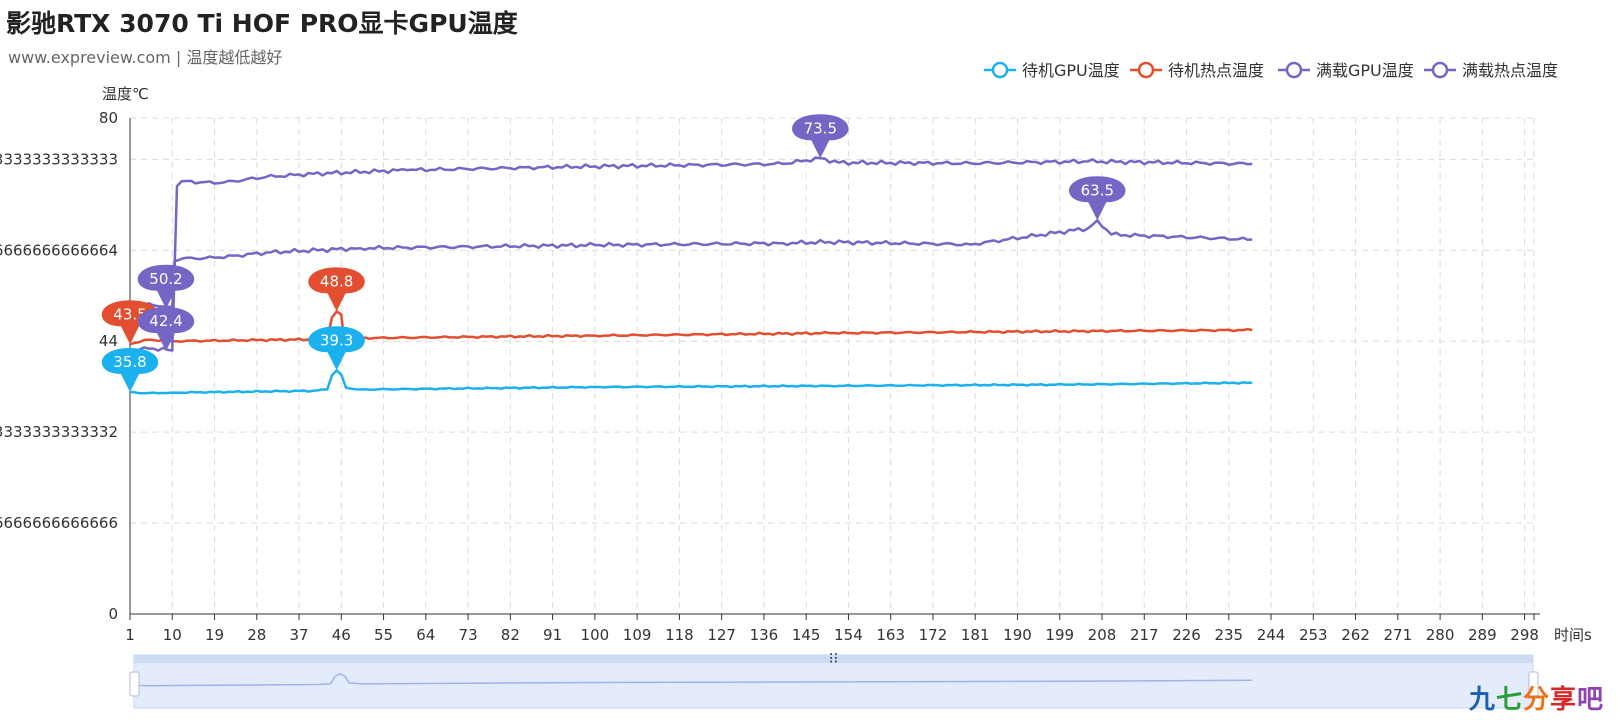 The width and height of the screenshot is (1620, 720). What do you see at coordinates (59, 159) in the screenshot?
I see `y-tick-label: 73.33333333333333` at bounding box center [59, 159].